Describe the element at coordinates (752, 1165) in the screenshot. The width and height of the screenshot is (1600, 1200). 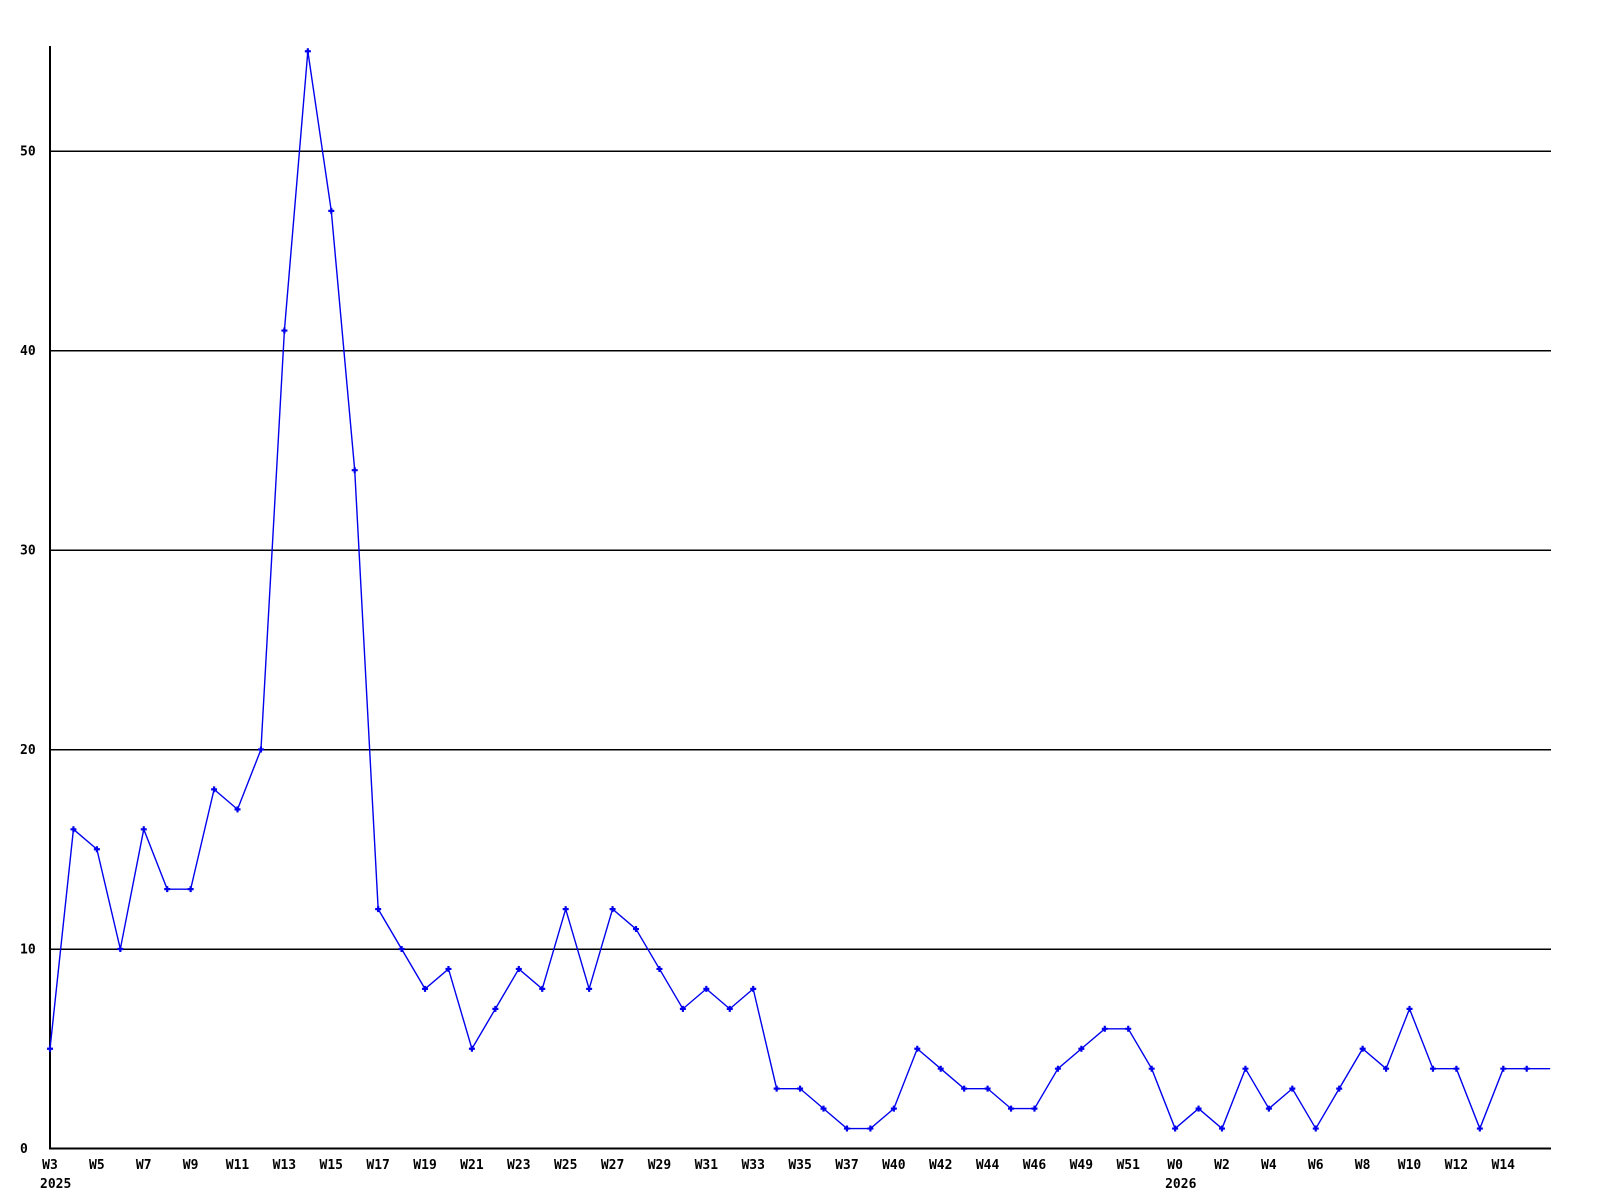
I see `x-tick-label: W33` at that location.